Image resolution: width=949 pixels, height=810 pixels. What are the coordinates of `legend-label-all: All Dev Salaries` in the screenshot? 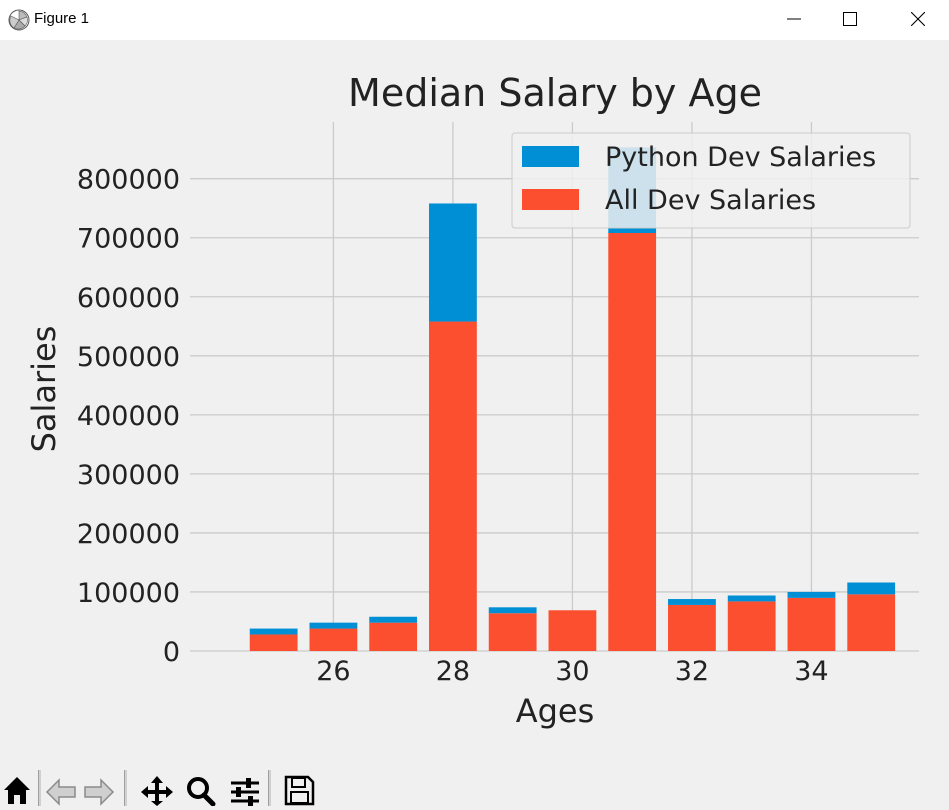 It's located at (710, 200).